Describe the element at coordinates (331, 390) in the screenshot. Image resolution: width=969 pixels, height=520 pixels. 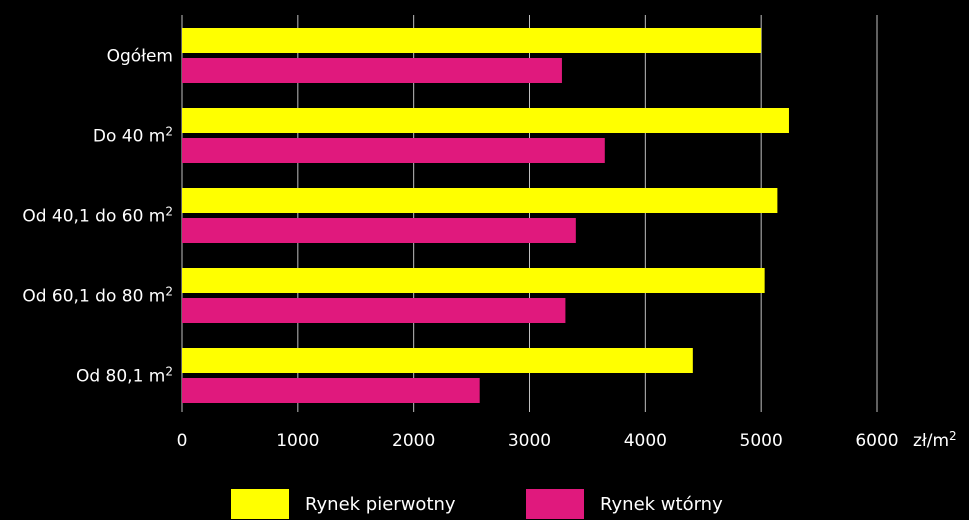
I see `bar-rynek-wtorny-od-80-1-m2` at that location.